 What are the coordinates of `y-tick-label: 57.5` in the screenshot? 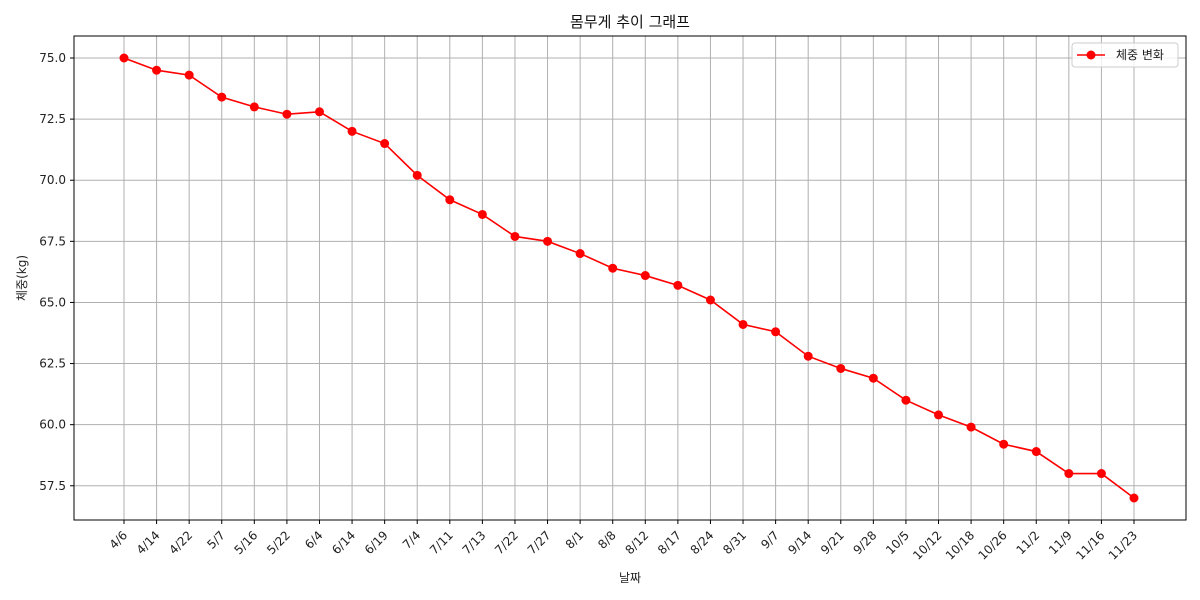 It's located at (52, 486).